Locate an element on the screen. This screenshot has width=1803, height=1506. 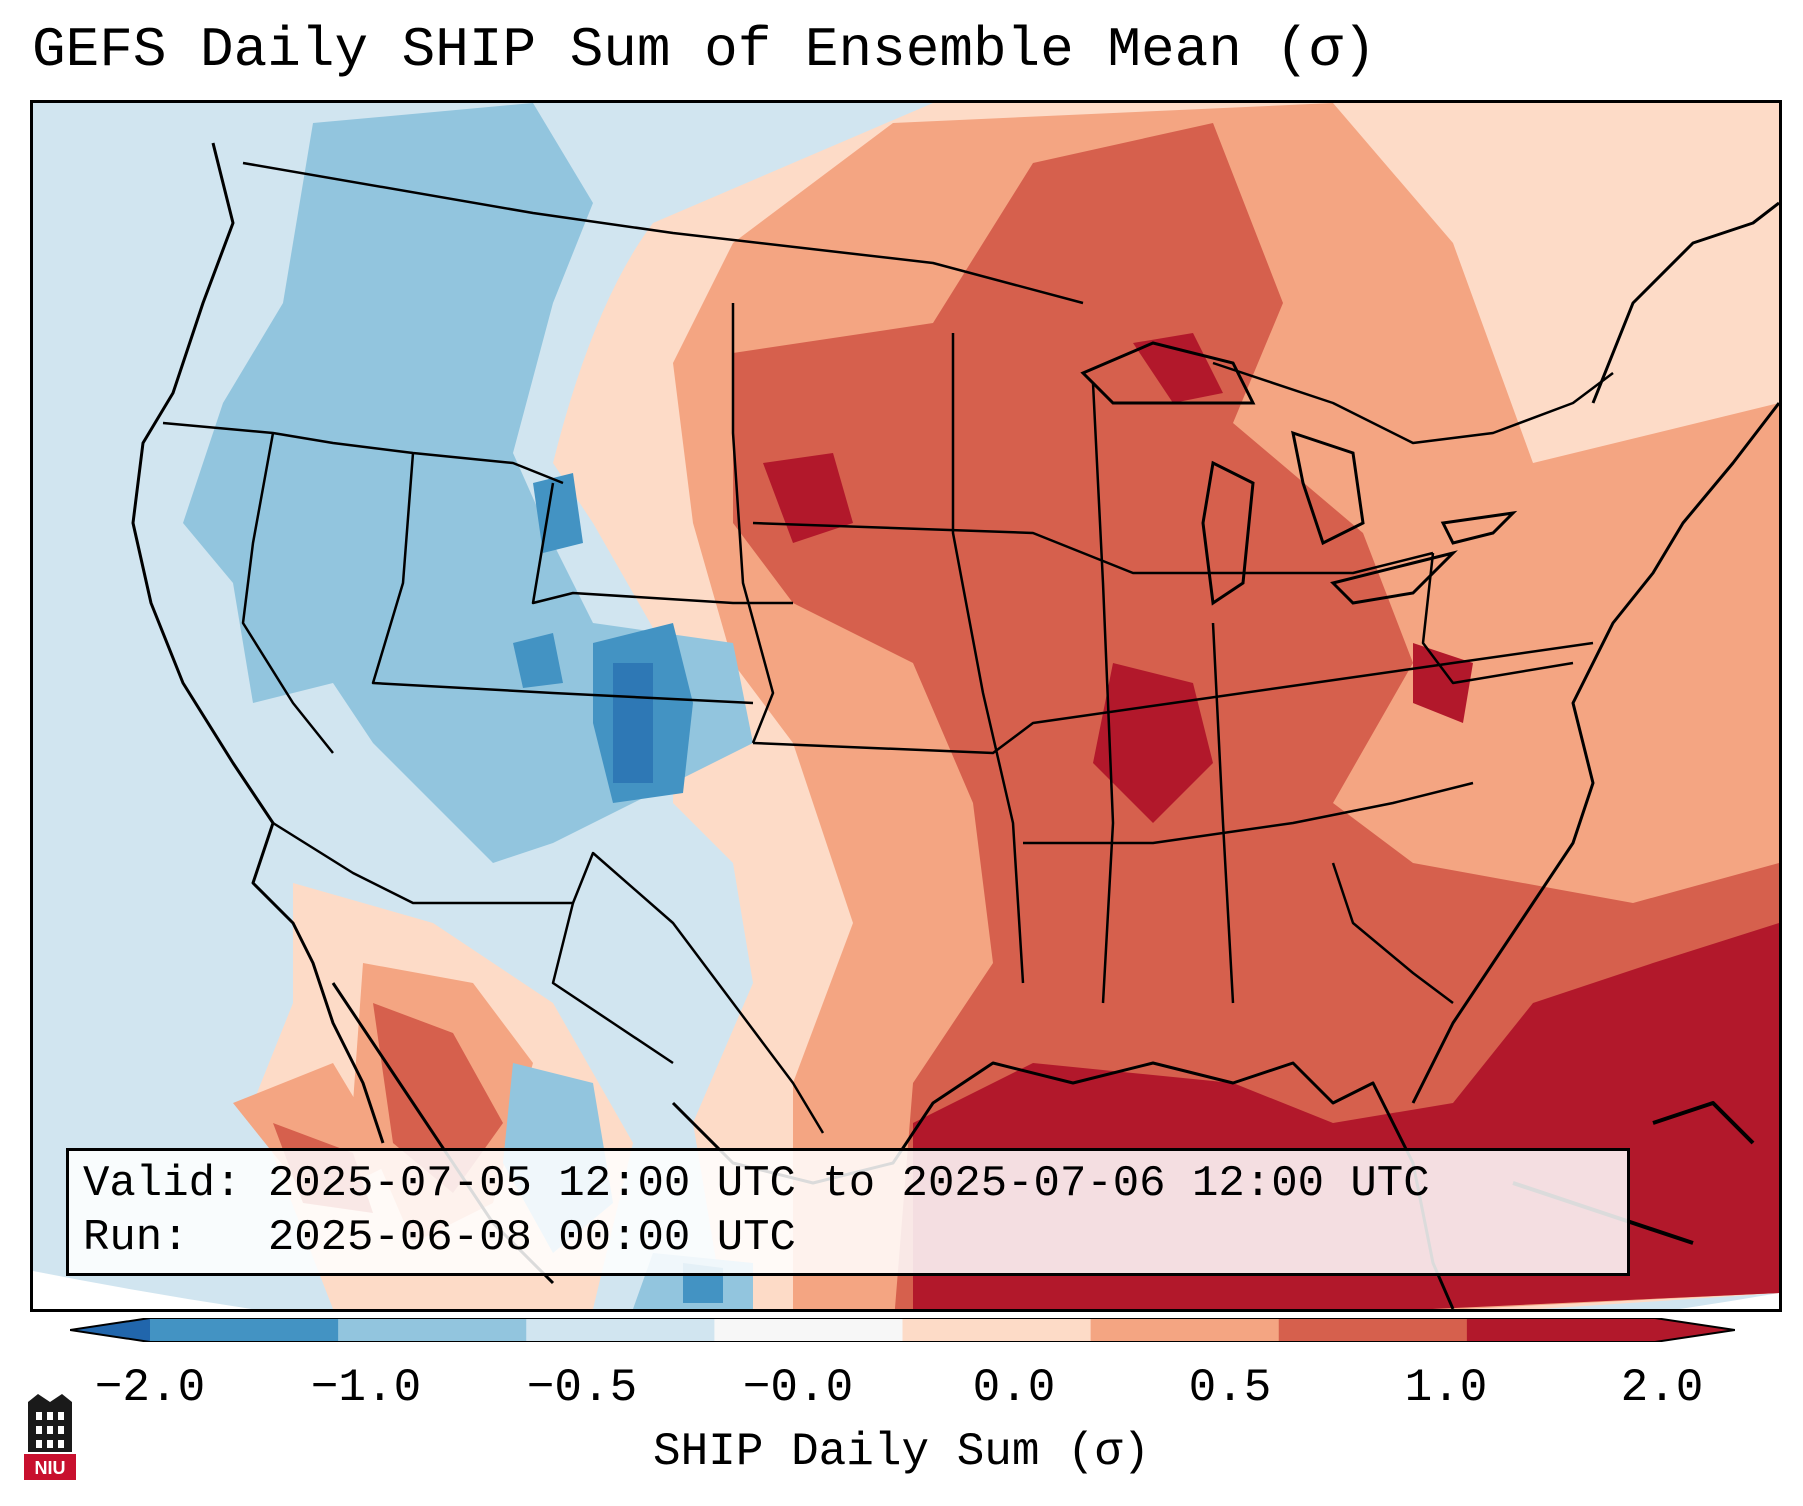
chart-title: GEFS Daily SHIP Sum of Ensemble Mean (σ) is located at coordinates (704, 50).